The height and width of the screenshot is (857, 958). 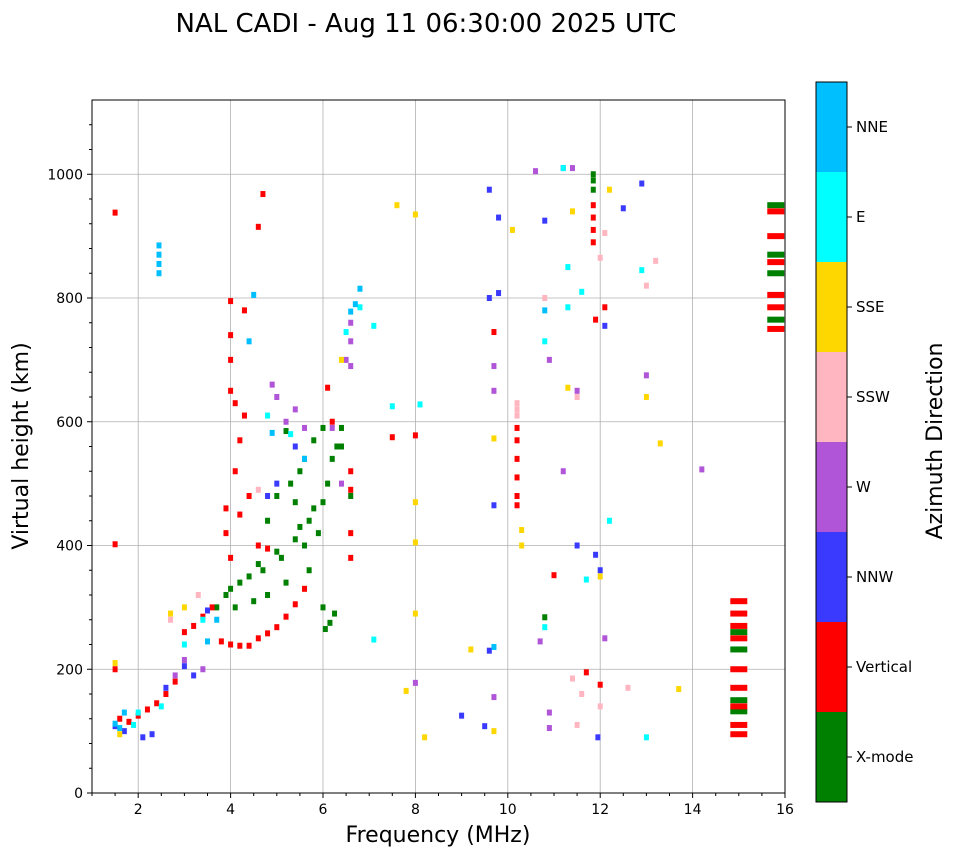 I want to click on y-tick-label: 400, so click(x=69, y=547).